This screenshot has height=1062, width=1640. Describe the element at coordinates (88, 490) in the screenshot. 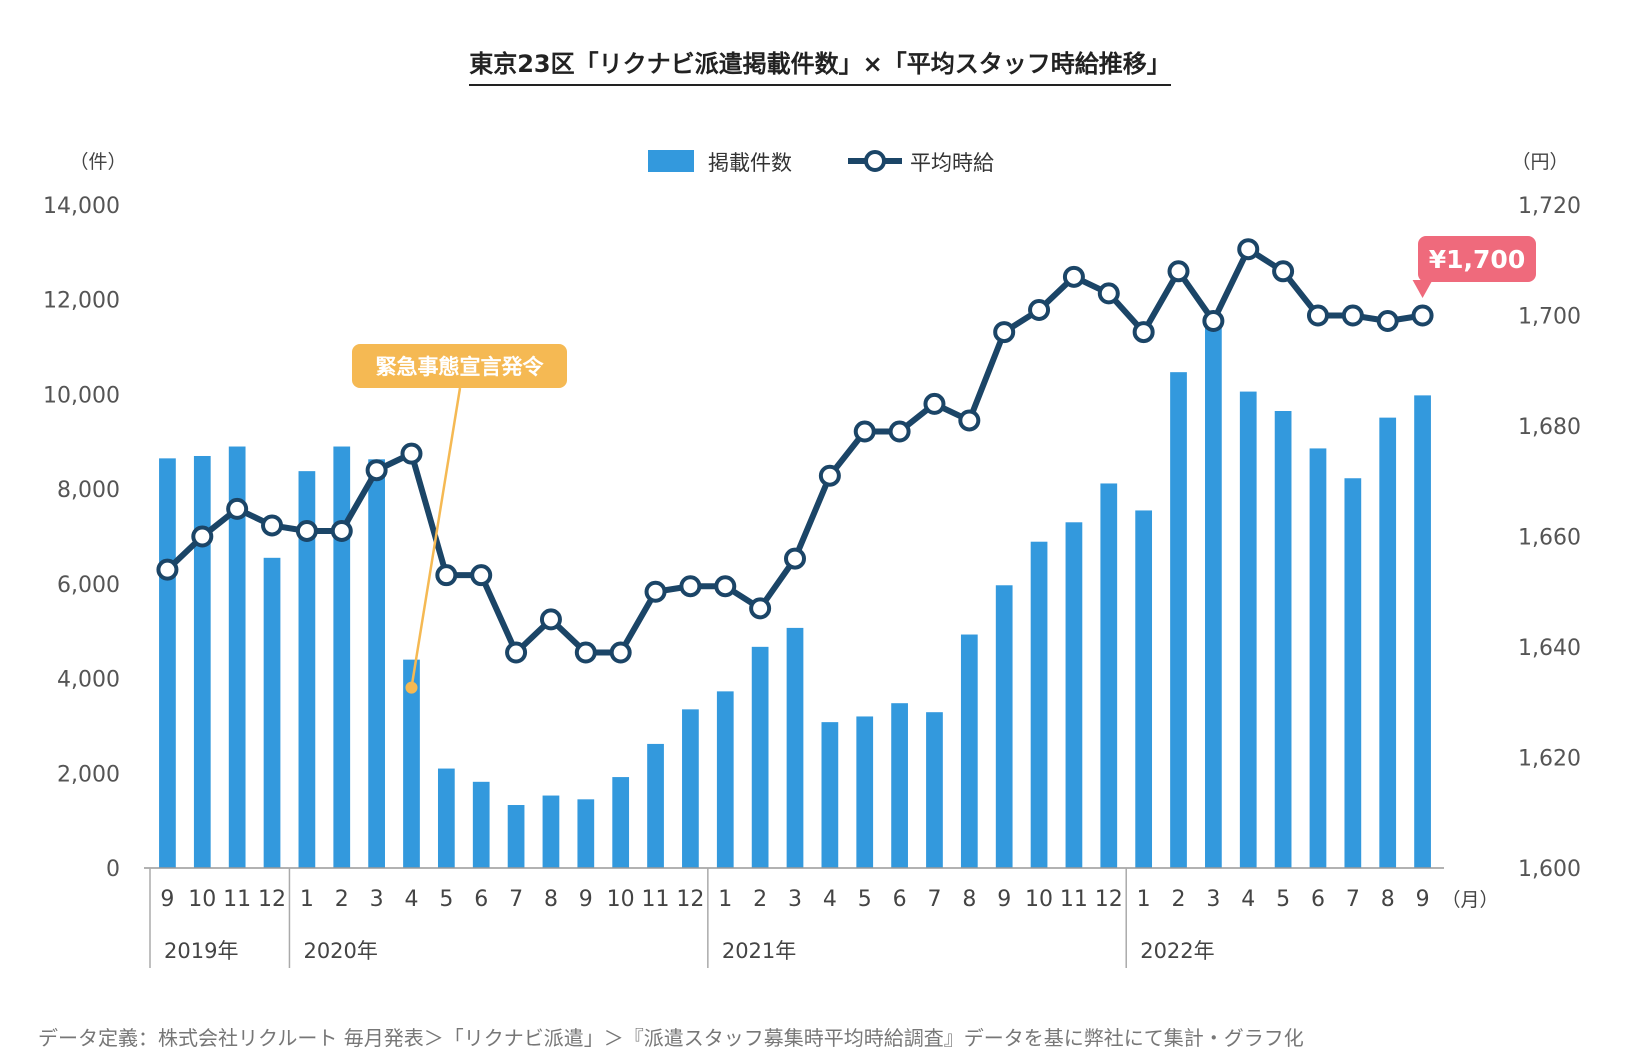

I see `y-left-tick-label: 8,000` at that location.